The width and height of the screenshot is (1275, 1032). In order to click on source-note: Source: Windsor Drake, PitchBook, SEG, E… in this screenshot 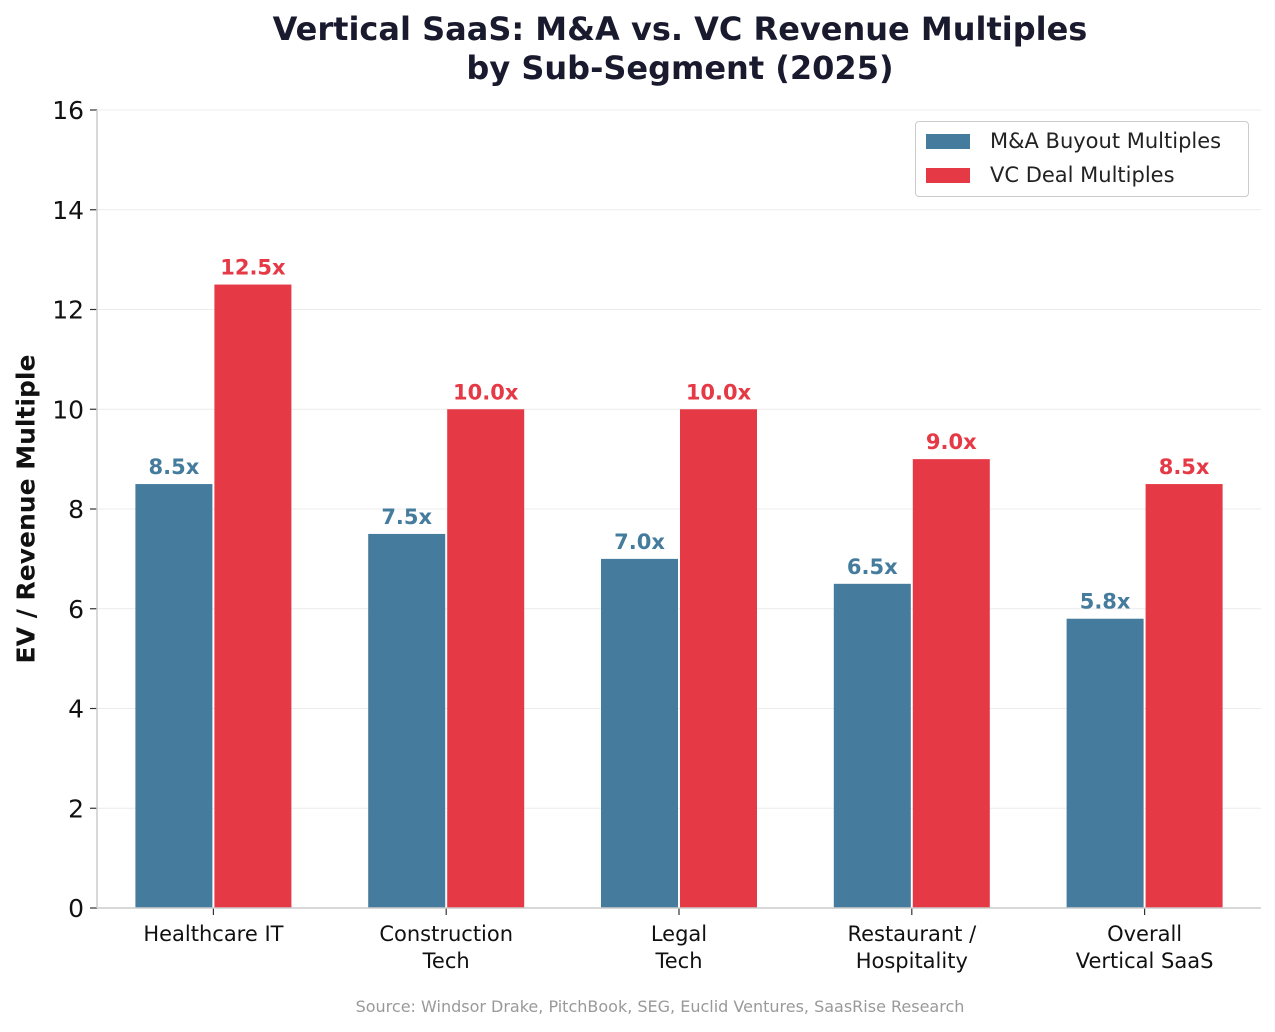, I will do `click(660, 1006)`.